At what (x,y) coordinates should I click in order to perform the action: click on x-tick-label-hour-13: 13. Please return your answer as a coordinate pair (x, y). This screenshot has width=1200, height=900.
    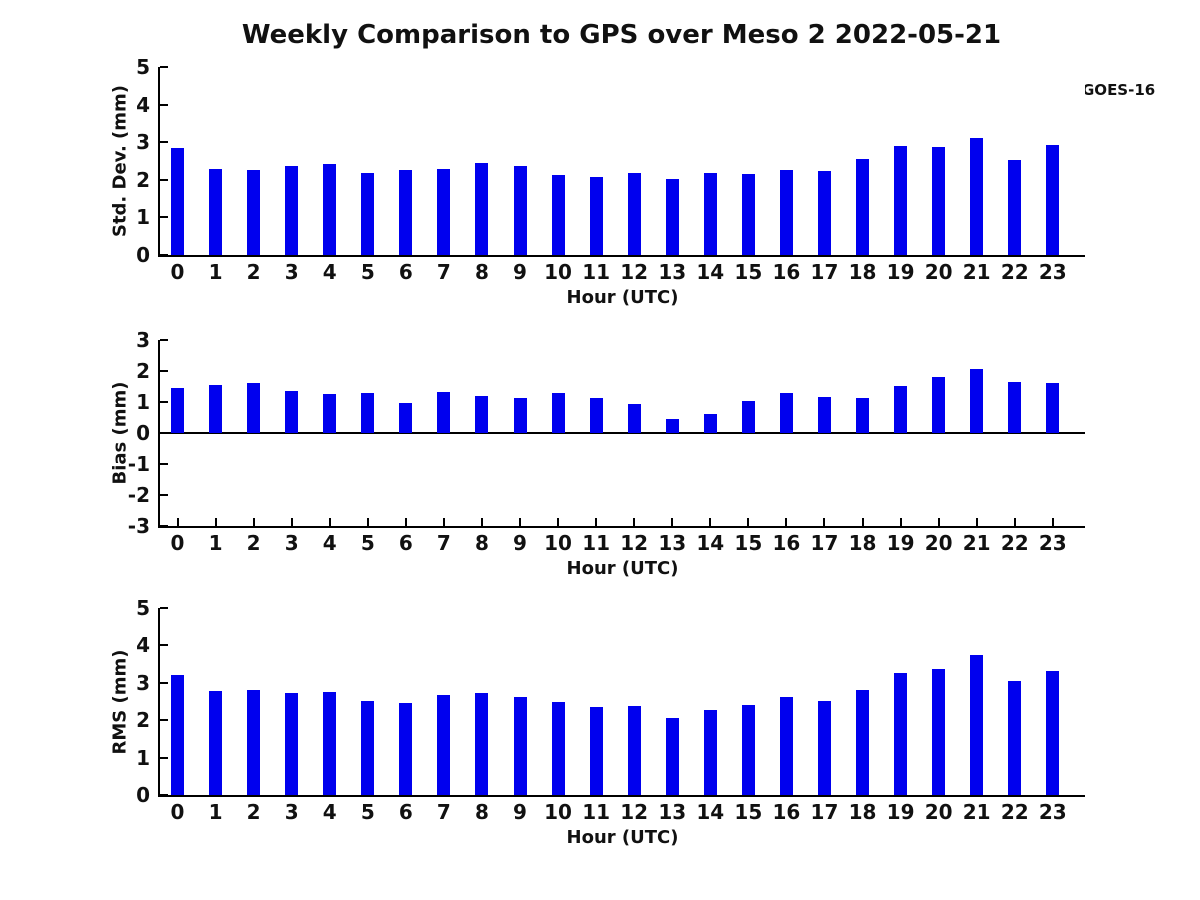
    Looking at the image, I should click on (672, 812).